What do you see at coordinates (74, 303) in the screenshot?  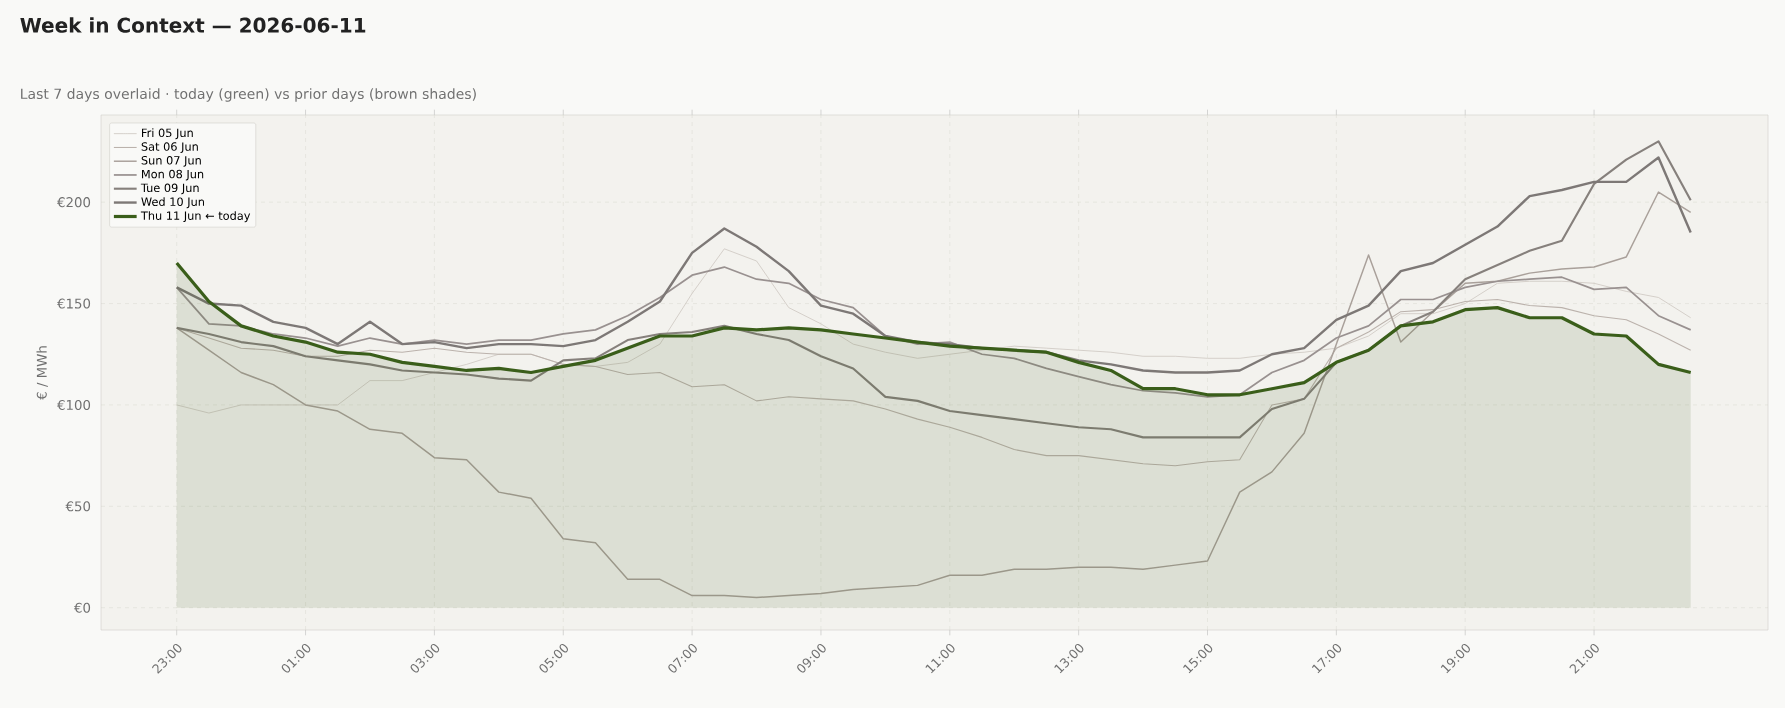 I see `y-tick-label: €150` at bounding box center [74, 303].